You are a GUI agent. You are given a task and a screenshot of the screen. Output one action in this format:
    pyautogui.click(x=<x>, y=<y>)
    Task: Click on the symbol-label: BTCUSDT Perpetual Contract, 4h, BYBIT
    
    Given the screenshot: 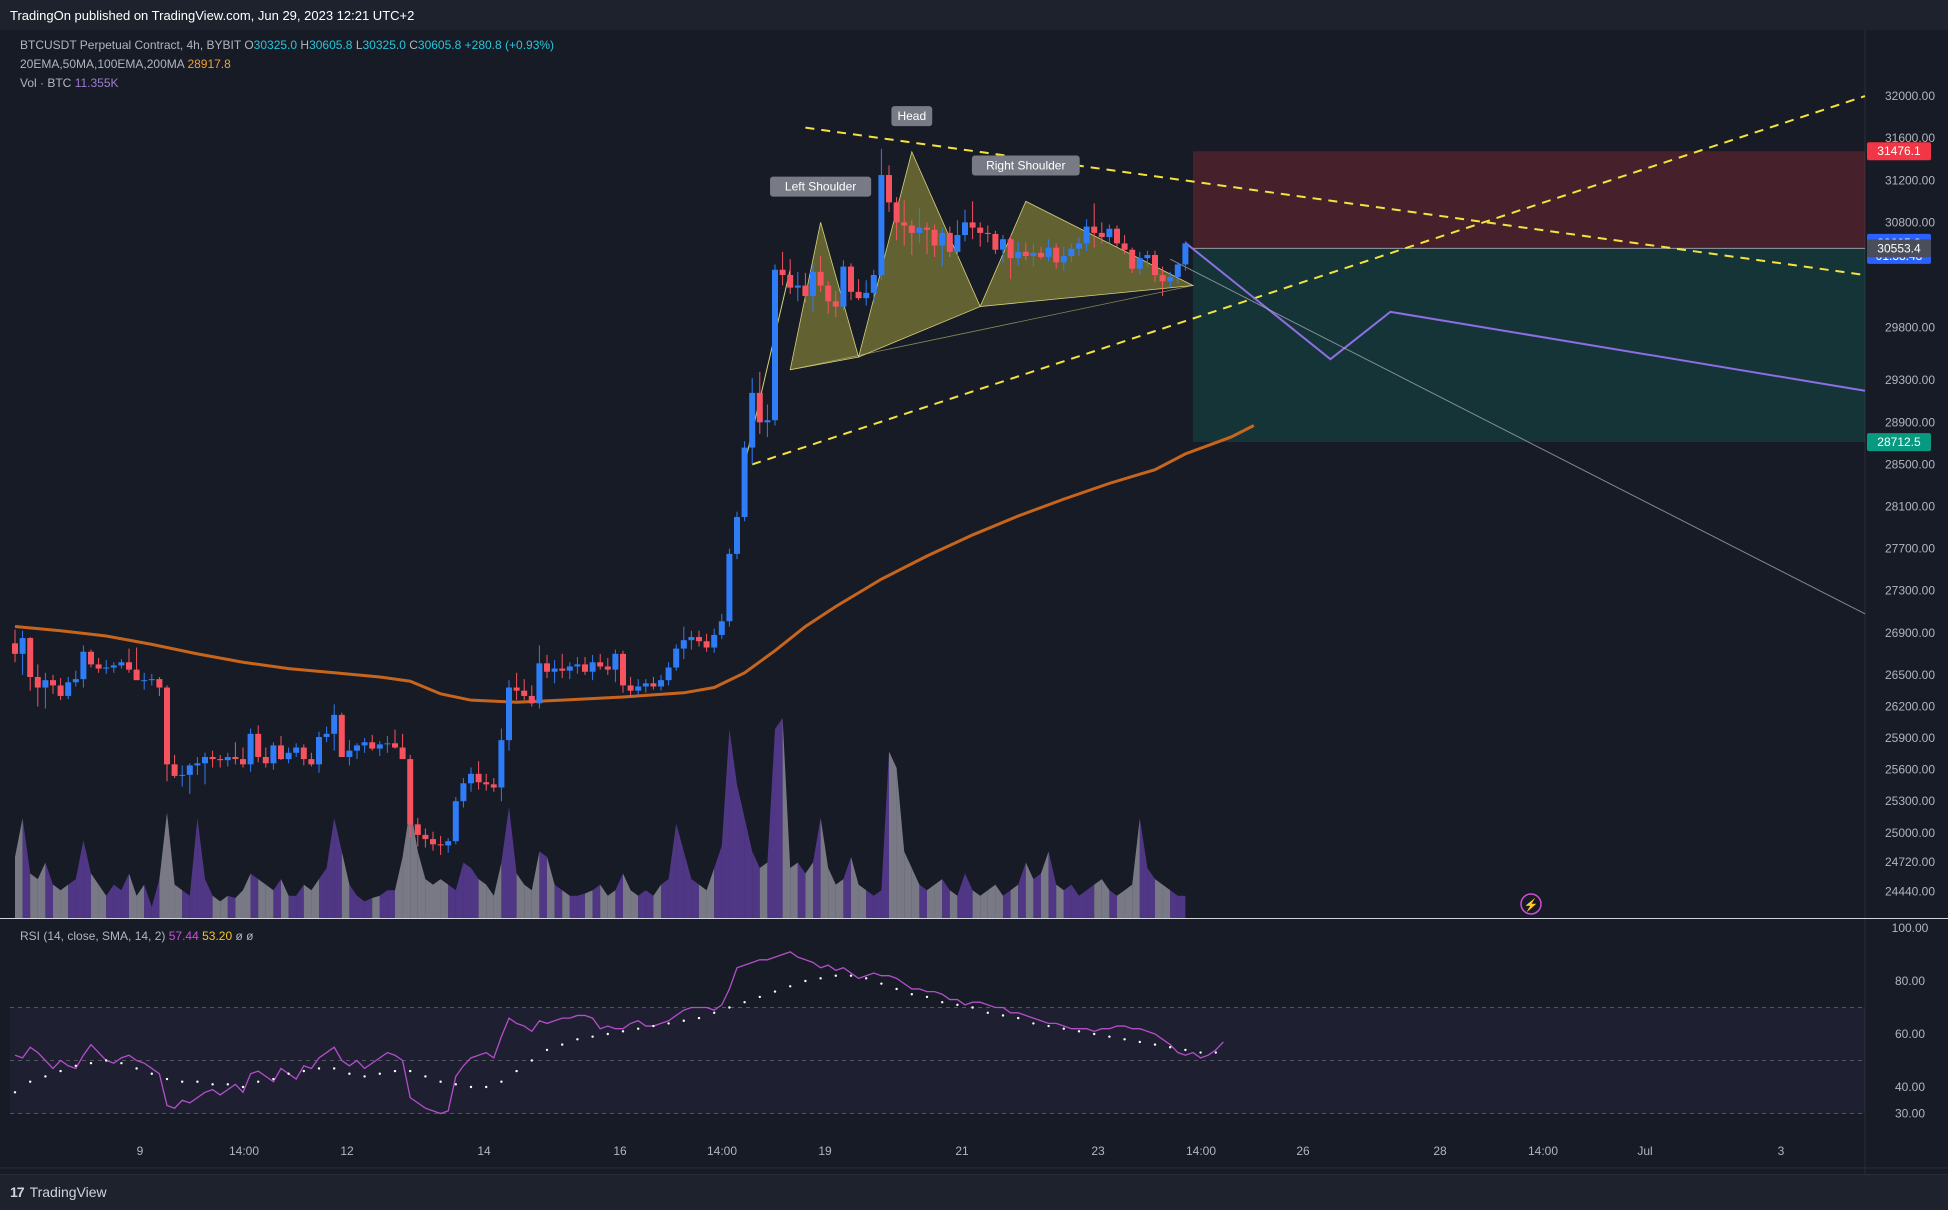 What is the action you would take?
    pyautogui.click(x=130, y=45)
    